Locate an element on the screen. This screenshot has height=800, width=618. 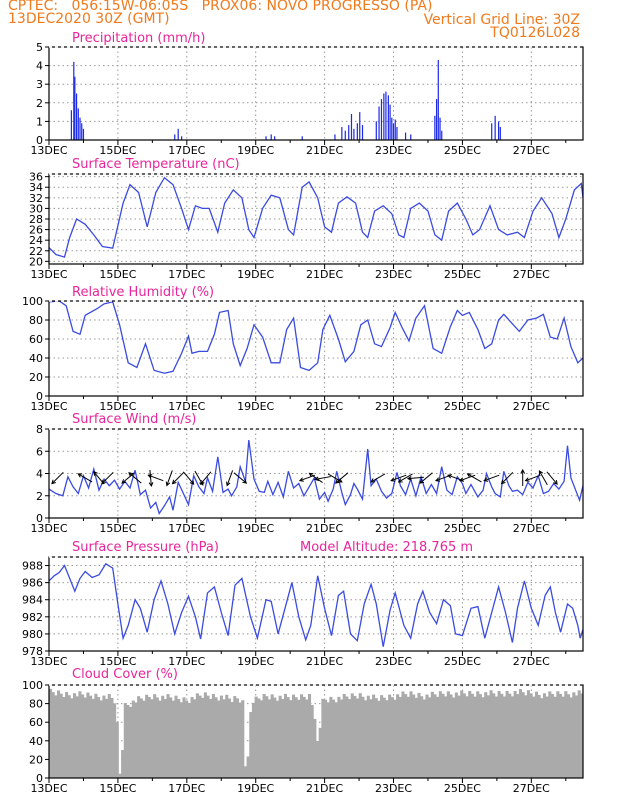
x-tick-label: 23DEC is located at coordinates (393, 274).